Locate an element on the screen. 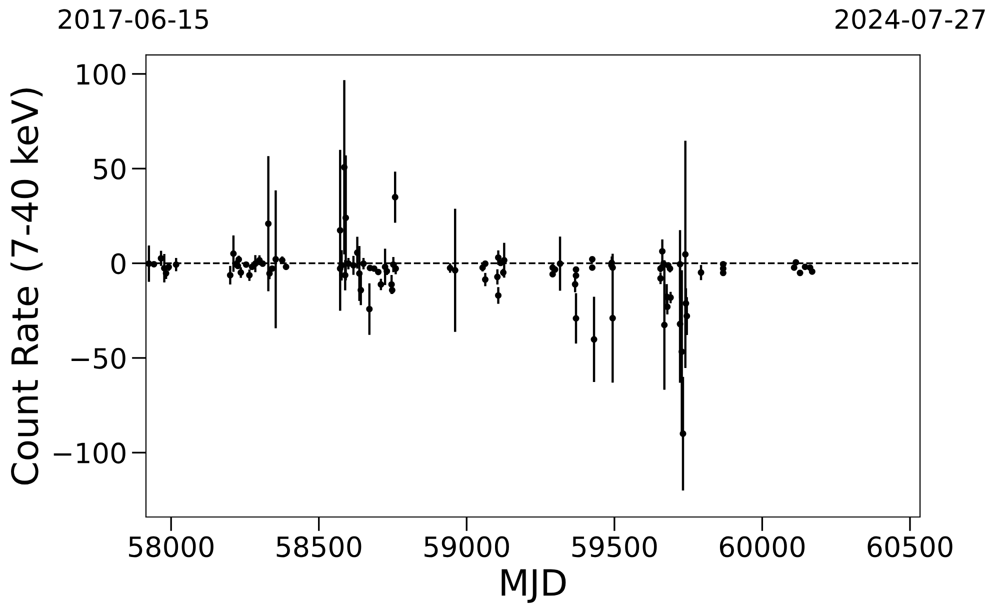 This screenshot has height=613, width=997. x-tick-label: 59000 is located at coordinates (466, 547).